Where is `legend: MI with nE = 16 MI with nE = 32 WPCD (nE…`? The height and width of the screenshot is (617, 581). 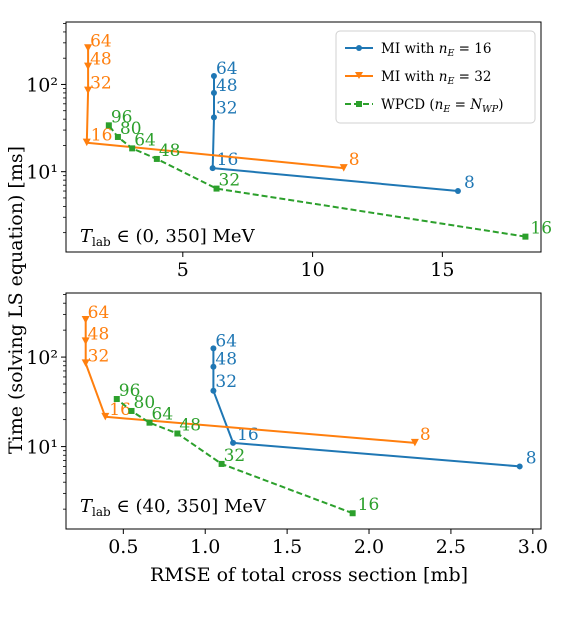
legend: MI with nE = 16 MI with nE = 32 WPCD (nE… is located at coordinates (435, 77).